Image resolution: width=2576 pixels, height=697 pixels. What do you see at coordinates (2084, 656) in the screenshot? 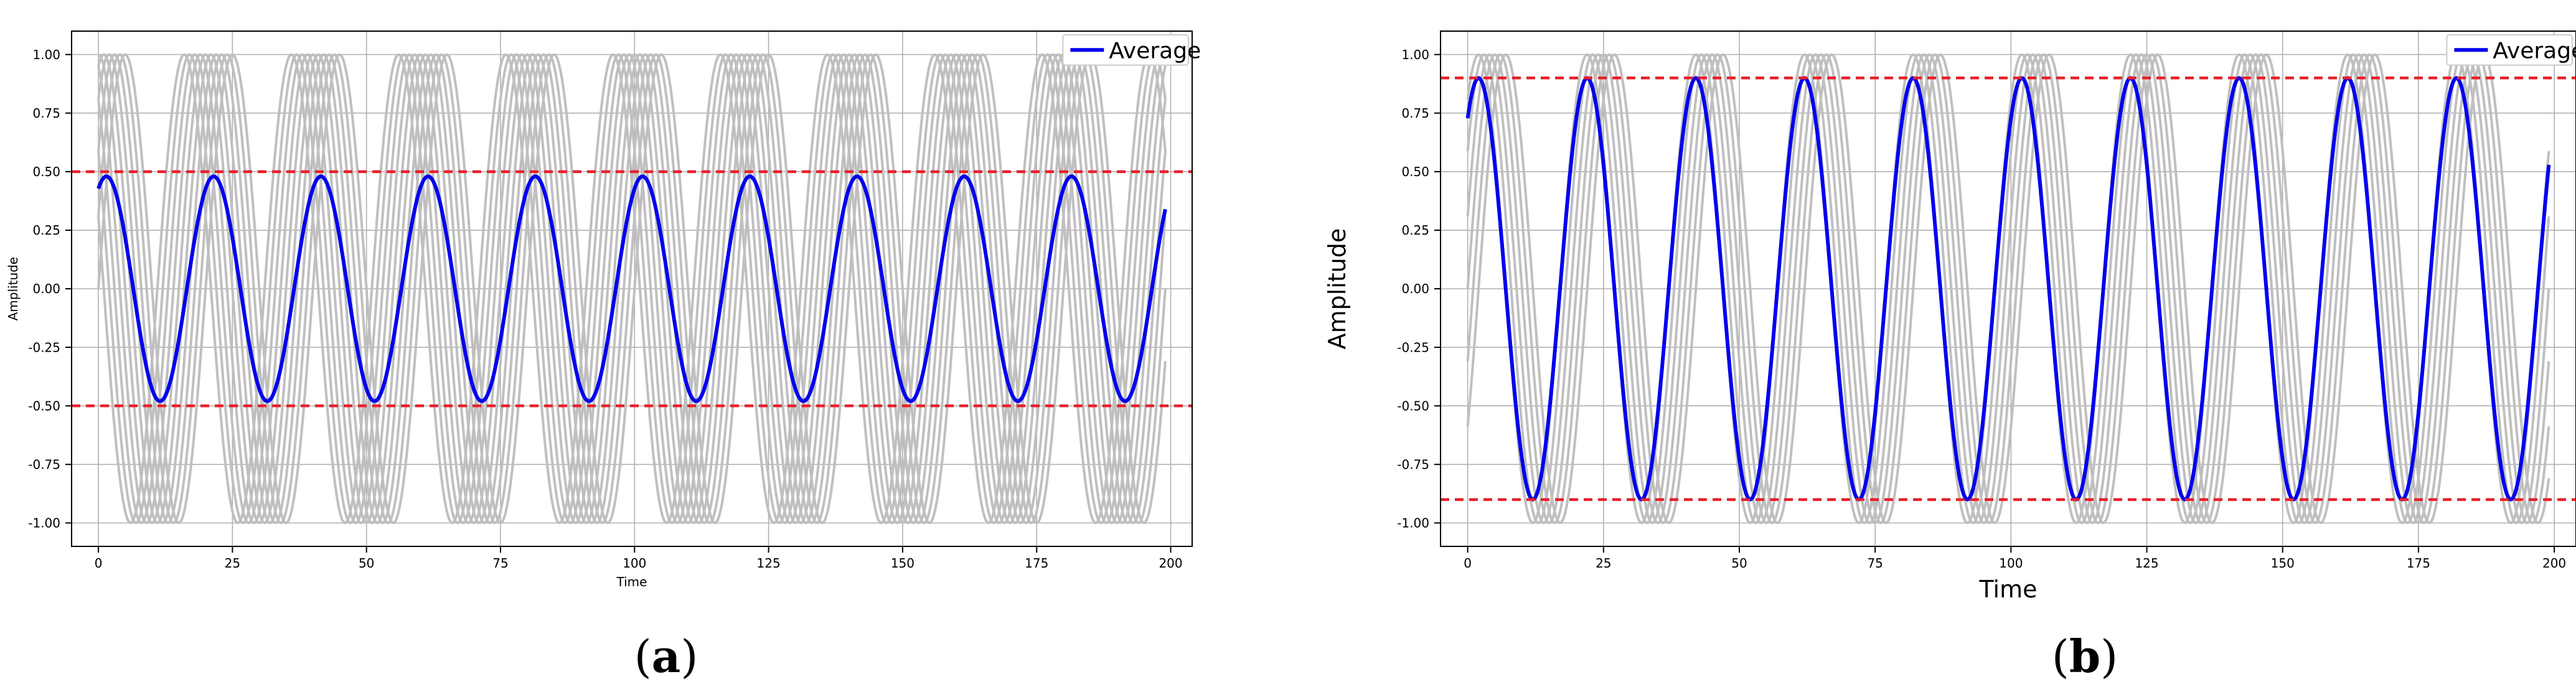
I see `panel-label-b: (b)` at bounding box center [2084, 656].